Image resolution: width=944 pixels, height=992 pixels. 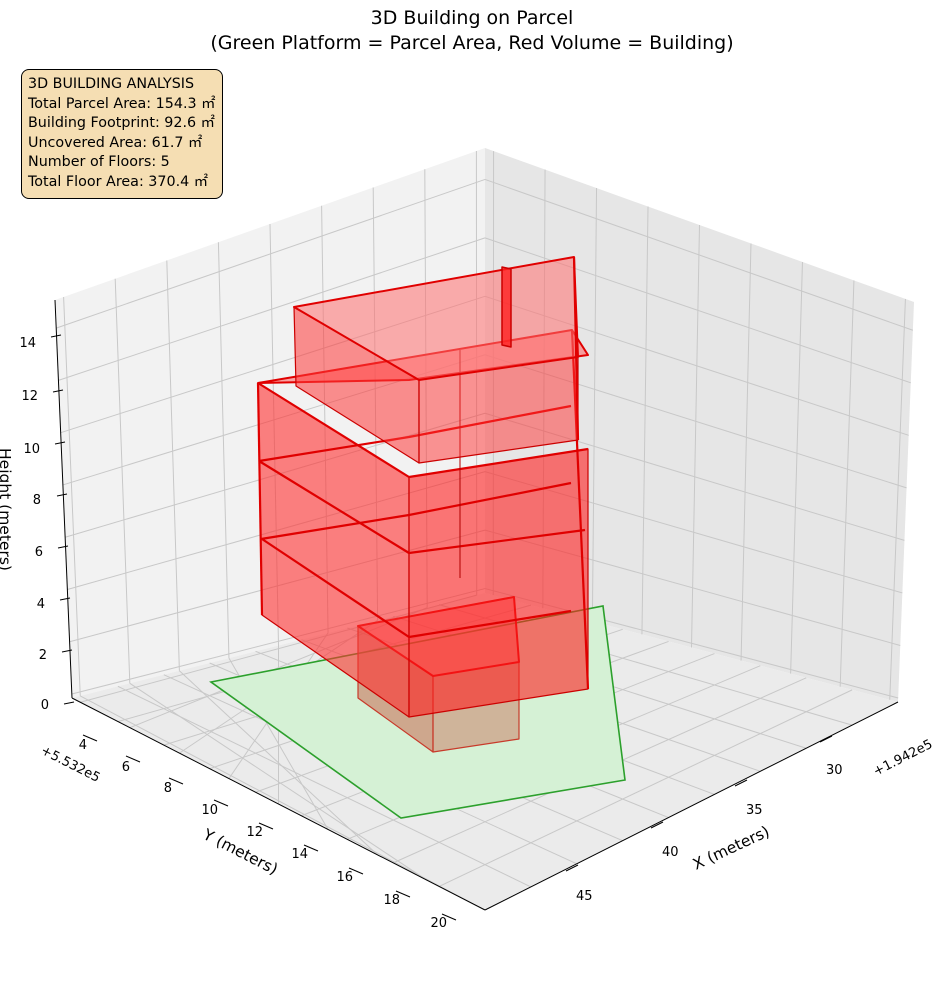 I want to click on x-offset-label: +1.942e5, so click(x=903, y=758).